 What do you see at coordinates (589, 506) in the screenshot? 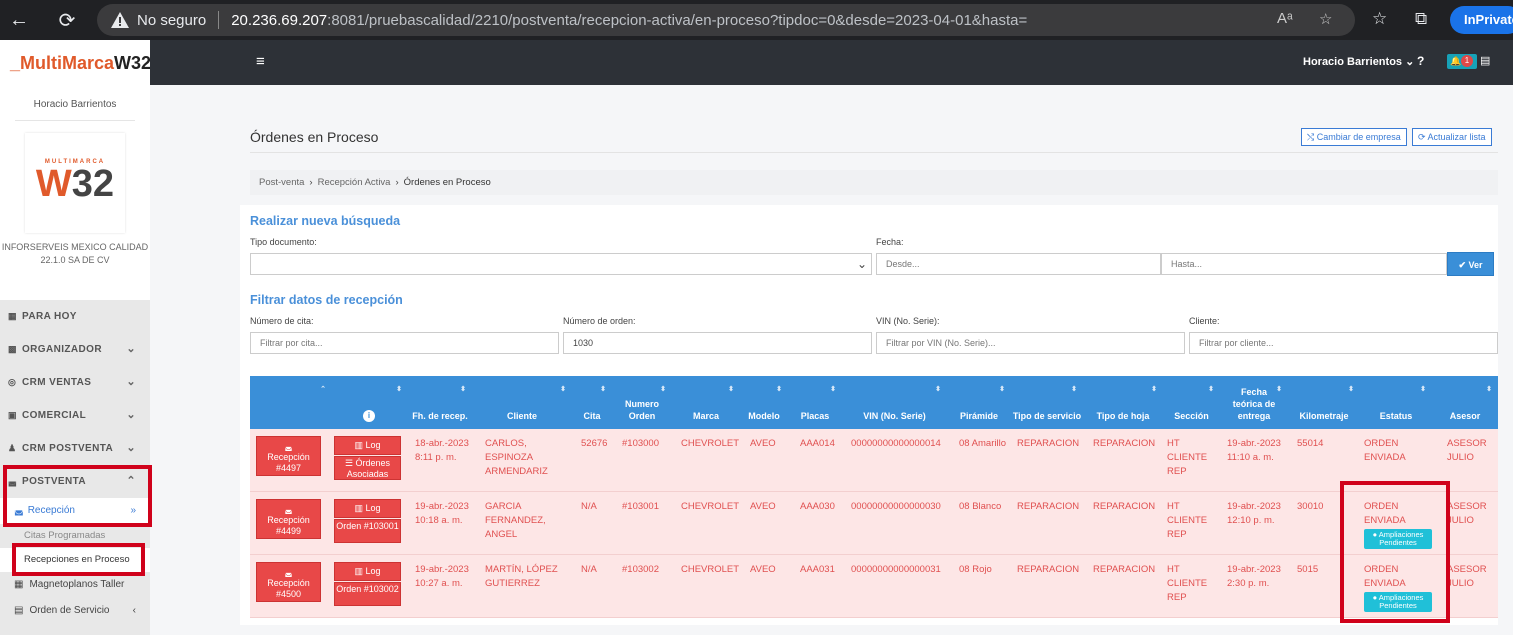
I see `cell-cita: N/A` at bounding box center [589, 506].